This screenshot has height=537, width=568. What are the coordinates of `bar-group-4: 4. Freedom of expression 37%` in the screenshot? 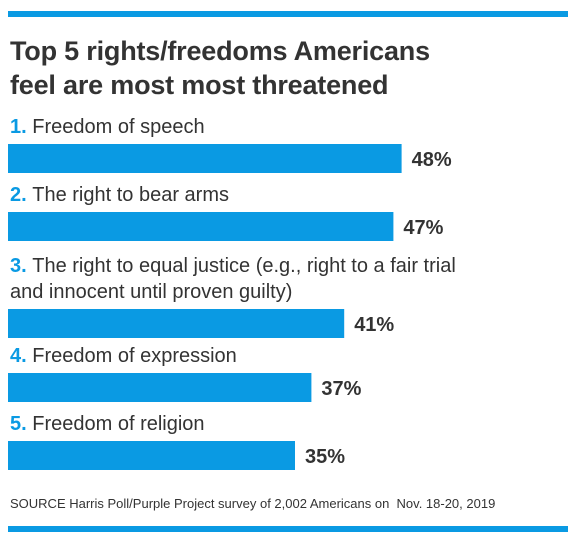 It's located at (185, 373).